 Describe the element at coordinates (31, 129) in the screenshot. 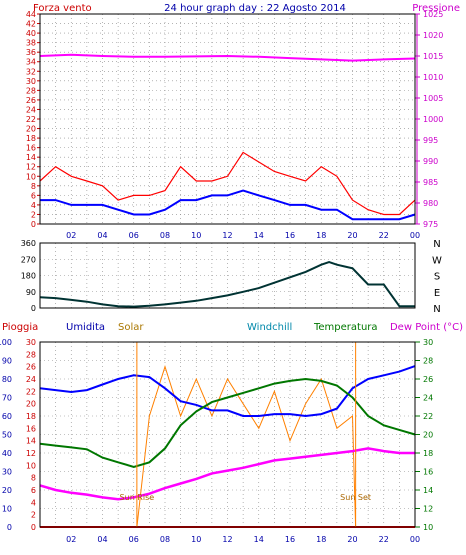

I see `wind-speed-tick-label: 20` at that location.